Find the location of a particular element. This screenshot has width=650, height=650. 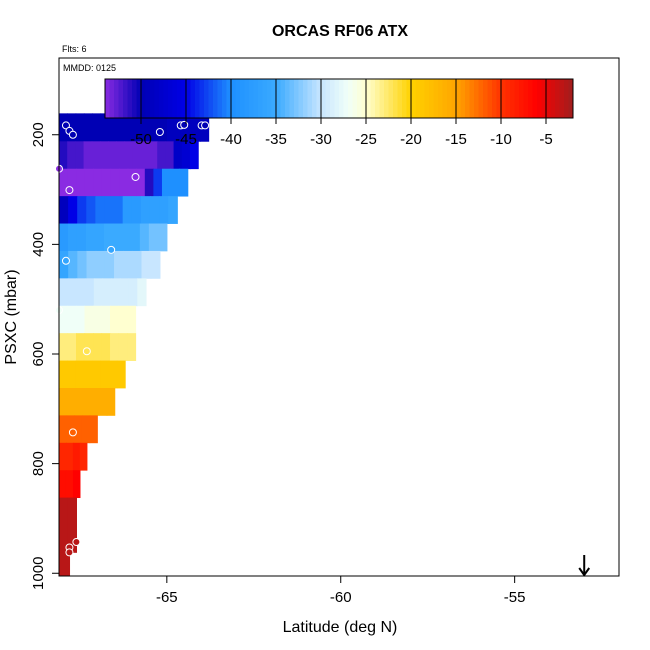

colorbar-tick-label: -25 is located at coordinates (366, 139).